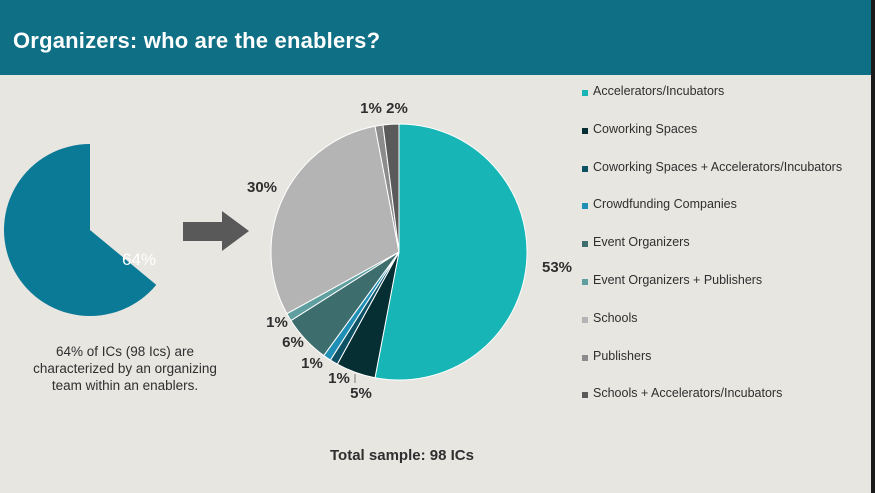 This screenshot has width=875, height=493. What do you see at coordinates (615, 317) in the screenshot?
I see `legend-label: Schools` at bounding box center [615, 317].